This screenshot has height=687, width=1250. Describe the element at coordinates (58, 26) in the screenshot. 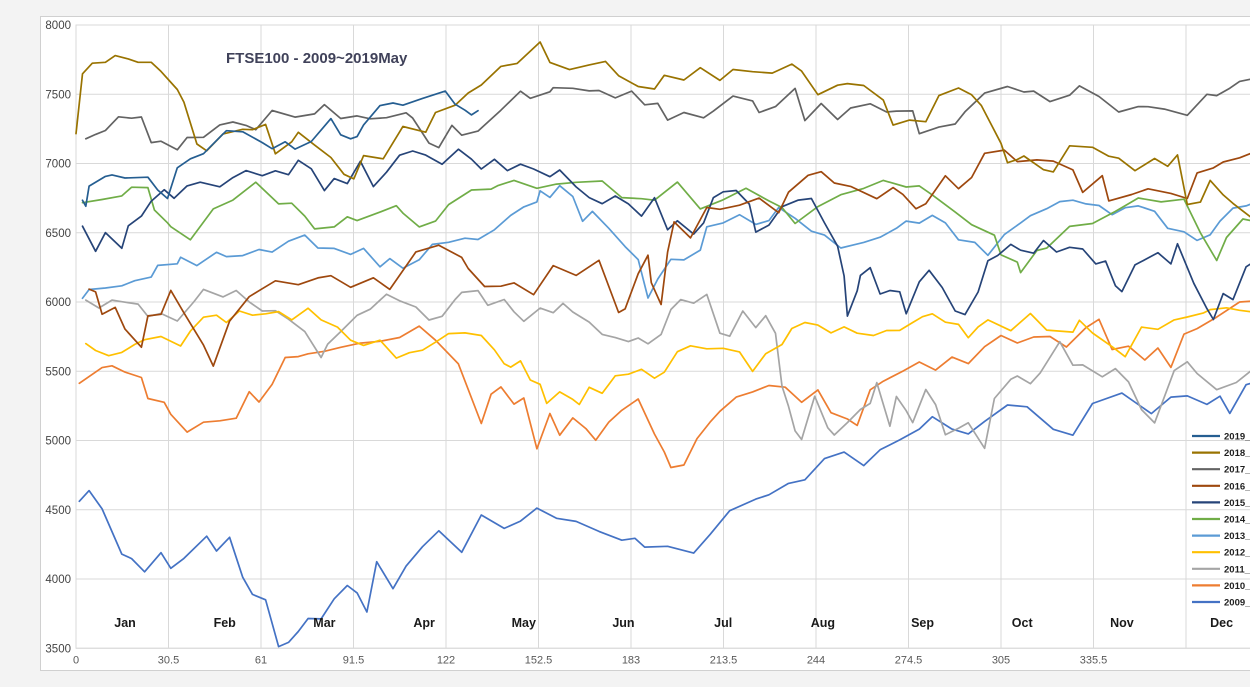

I see `y-axis-tick-label: 8000` at that location.